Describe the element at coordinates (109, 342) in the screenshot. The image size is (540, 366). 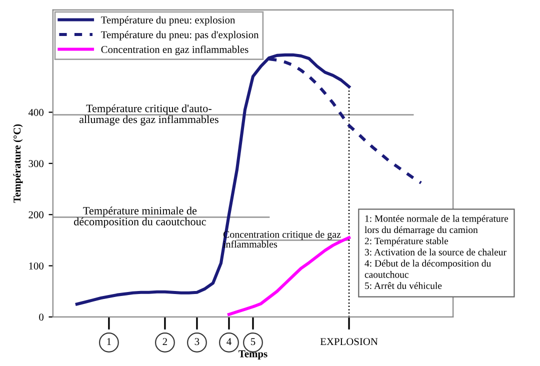
I see `x-tick-label: 1` at that location.